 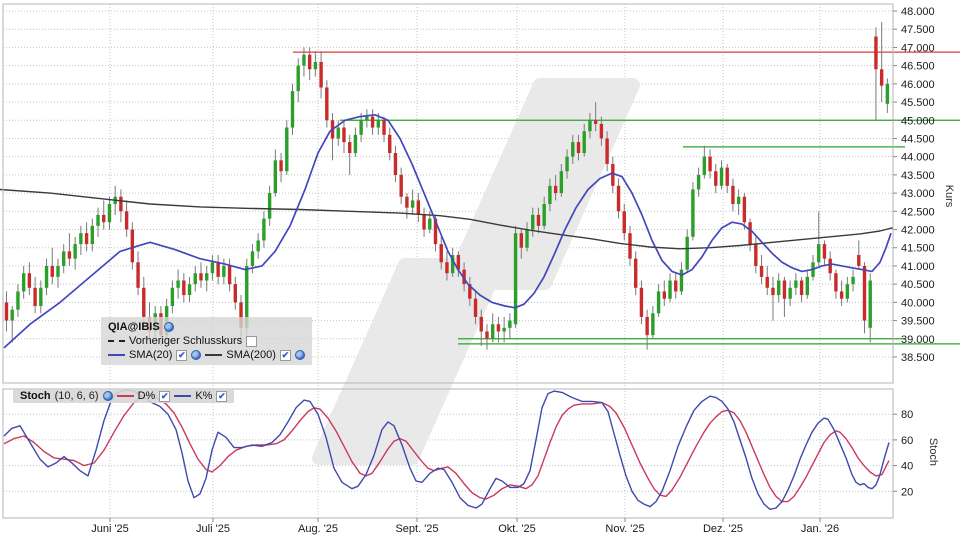 What do you see at coordinates (196, 355) in the screenshot?
I see `sma20-settings-icon` at bounding box center [196, 355].